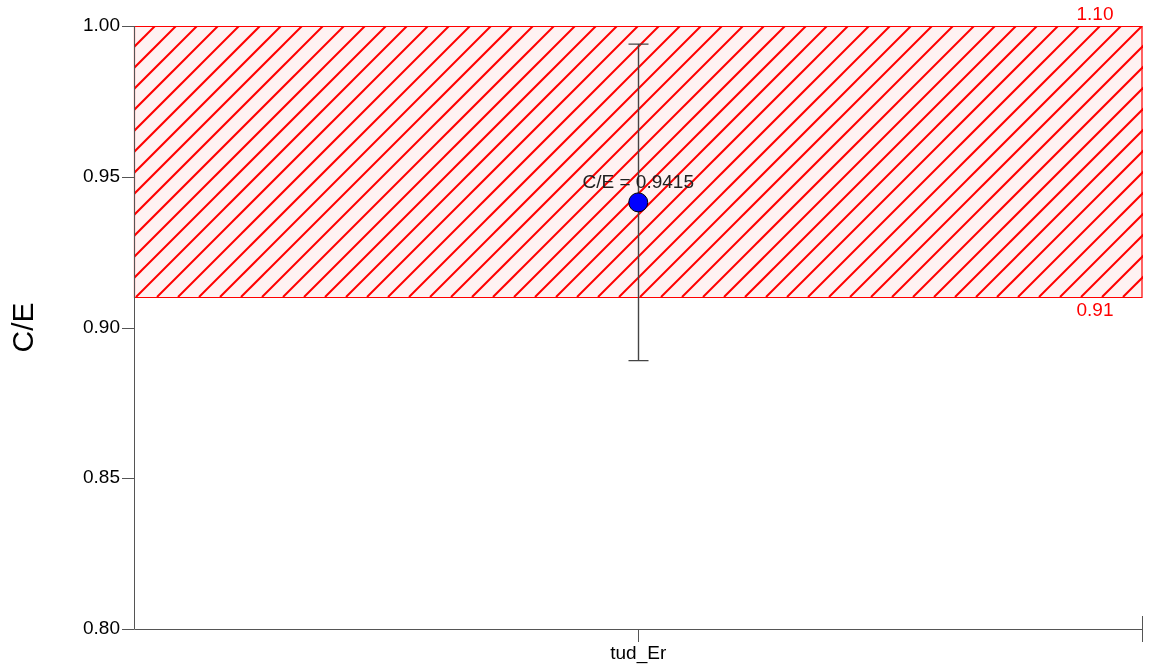 Image resolution: width=1153 pixels, height=672 pixels. I want to click on y-tick-label: 0.80, so click(101, 628).